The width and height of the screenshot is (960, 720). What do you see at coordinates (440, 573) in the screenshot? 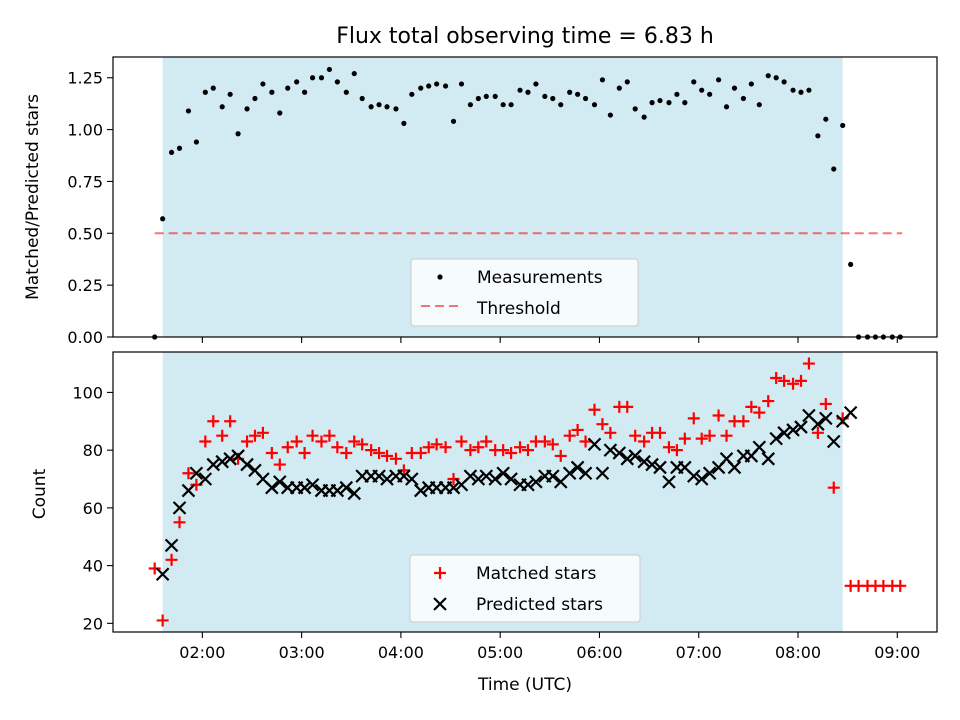
I see `legend-marker-matched` at bounding box center [440, 573].